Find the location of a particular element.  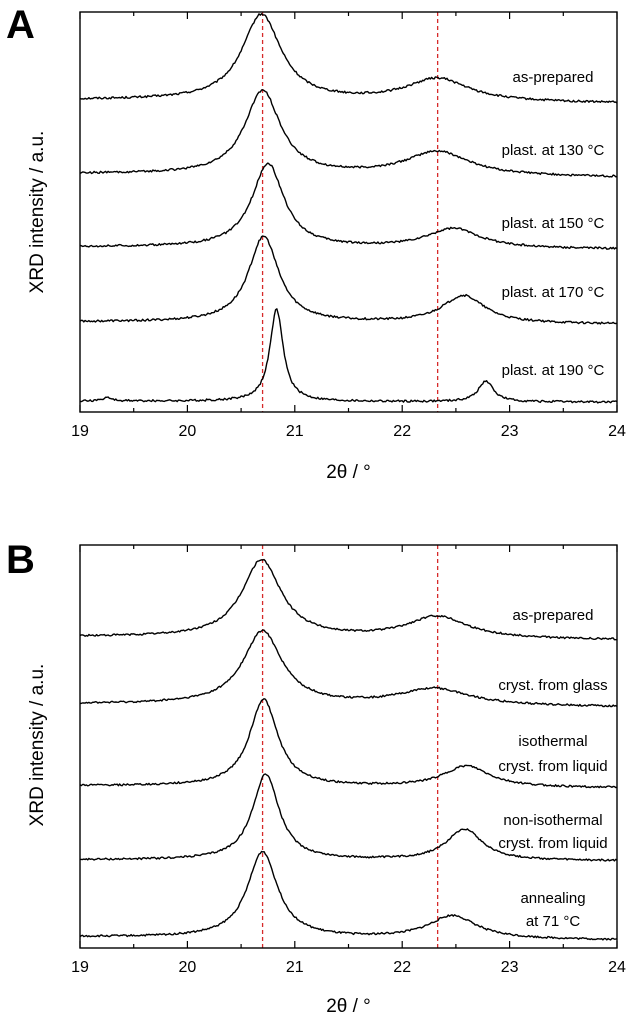

trace-label-2: plast. at 130 °C is located at coordinates (553, 150).